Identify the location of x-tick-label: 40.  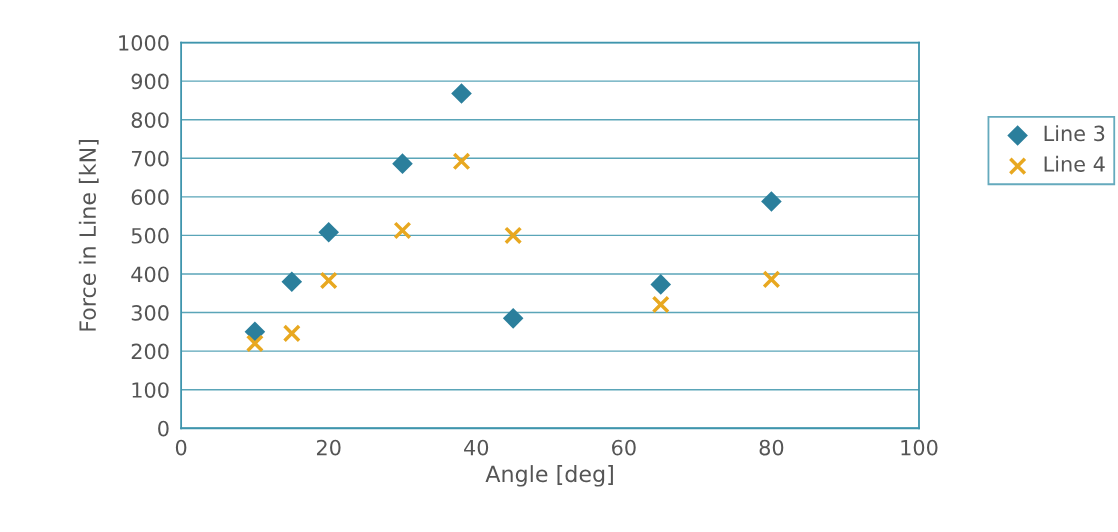
(476, 447).